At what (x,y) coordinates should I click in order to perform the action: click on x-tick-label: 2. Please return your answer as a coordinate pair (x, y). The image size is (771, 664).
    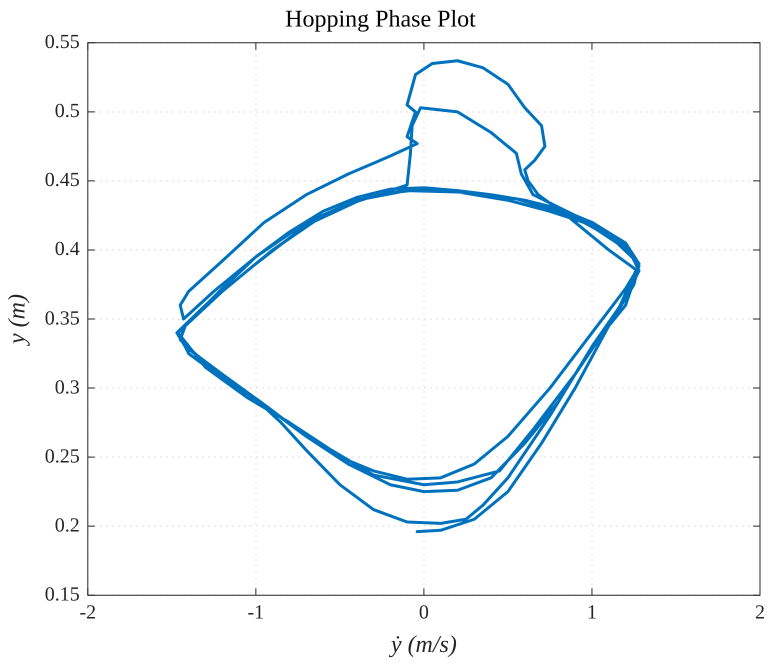
    Looking at the image, I should click on (760, 612).